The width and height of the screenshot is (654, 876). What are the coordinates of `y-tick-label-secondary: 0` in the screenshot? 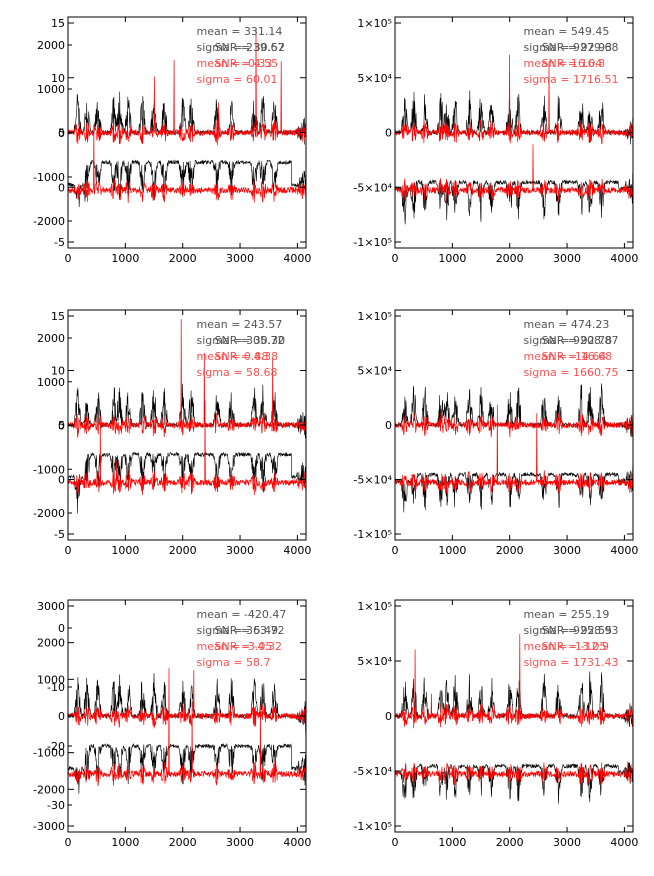 It's located at (61, 426).